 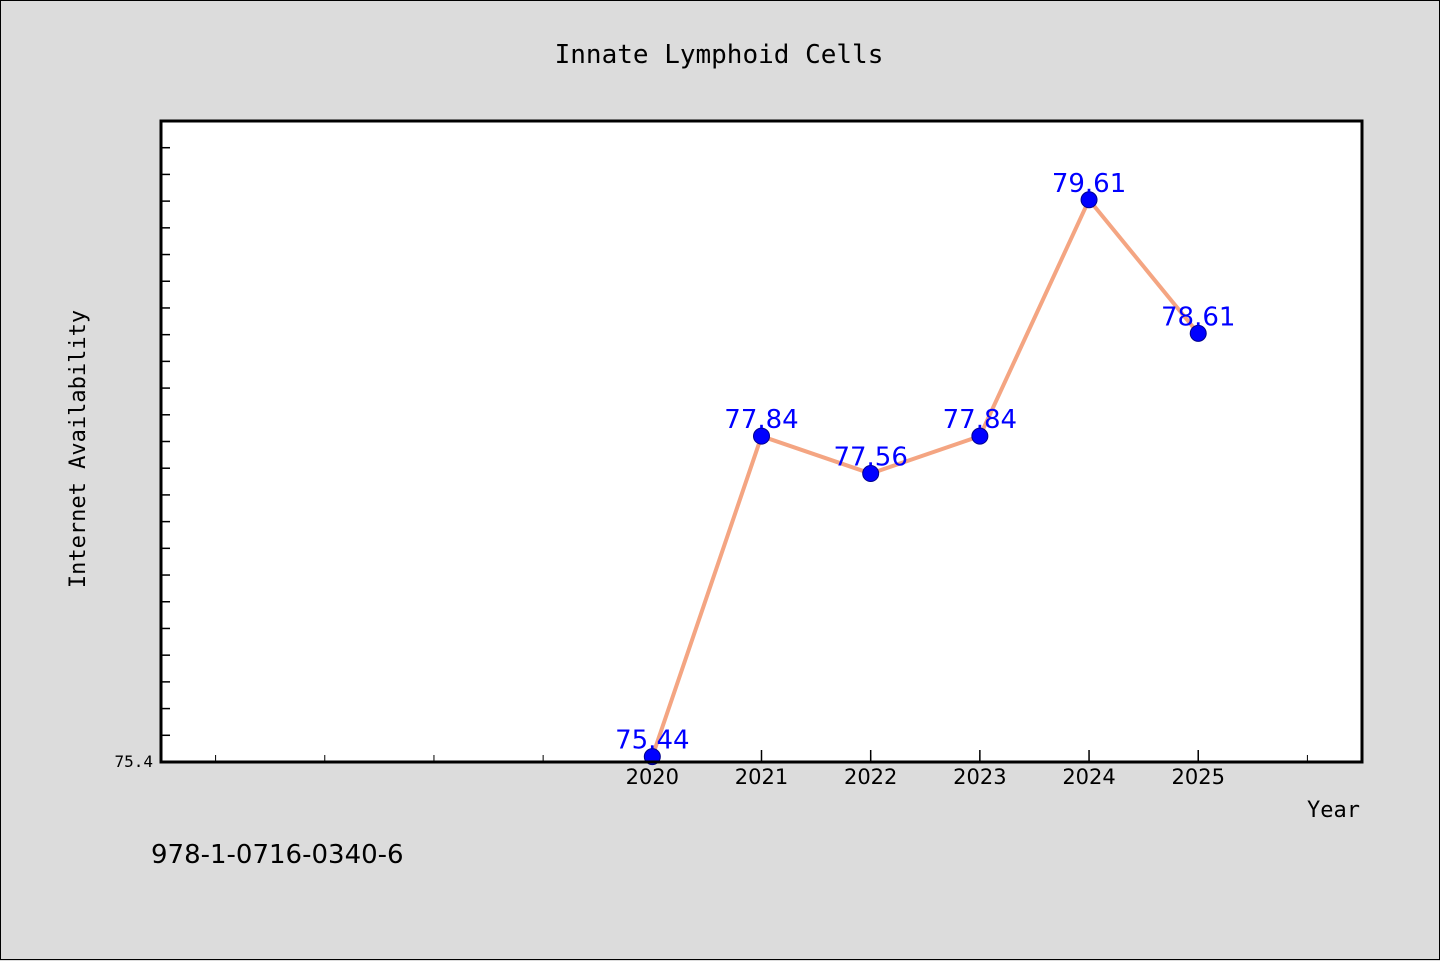 What do you see at coordinates (979, 777) in the screenshot?
I see `x-tick-label: 2023` at bounding box center [979, 777].